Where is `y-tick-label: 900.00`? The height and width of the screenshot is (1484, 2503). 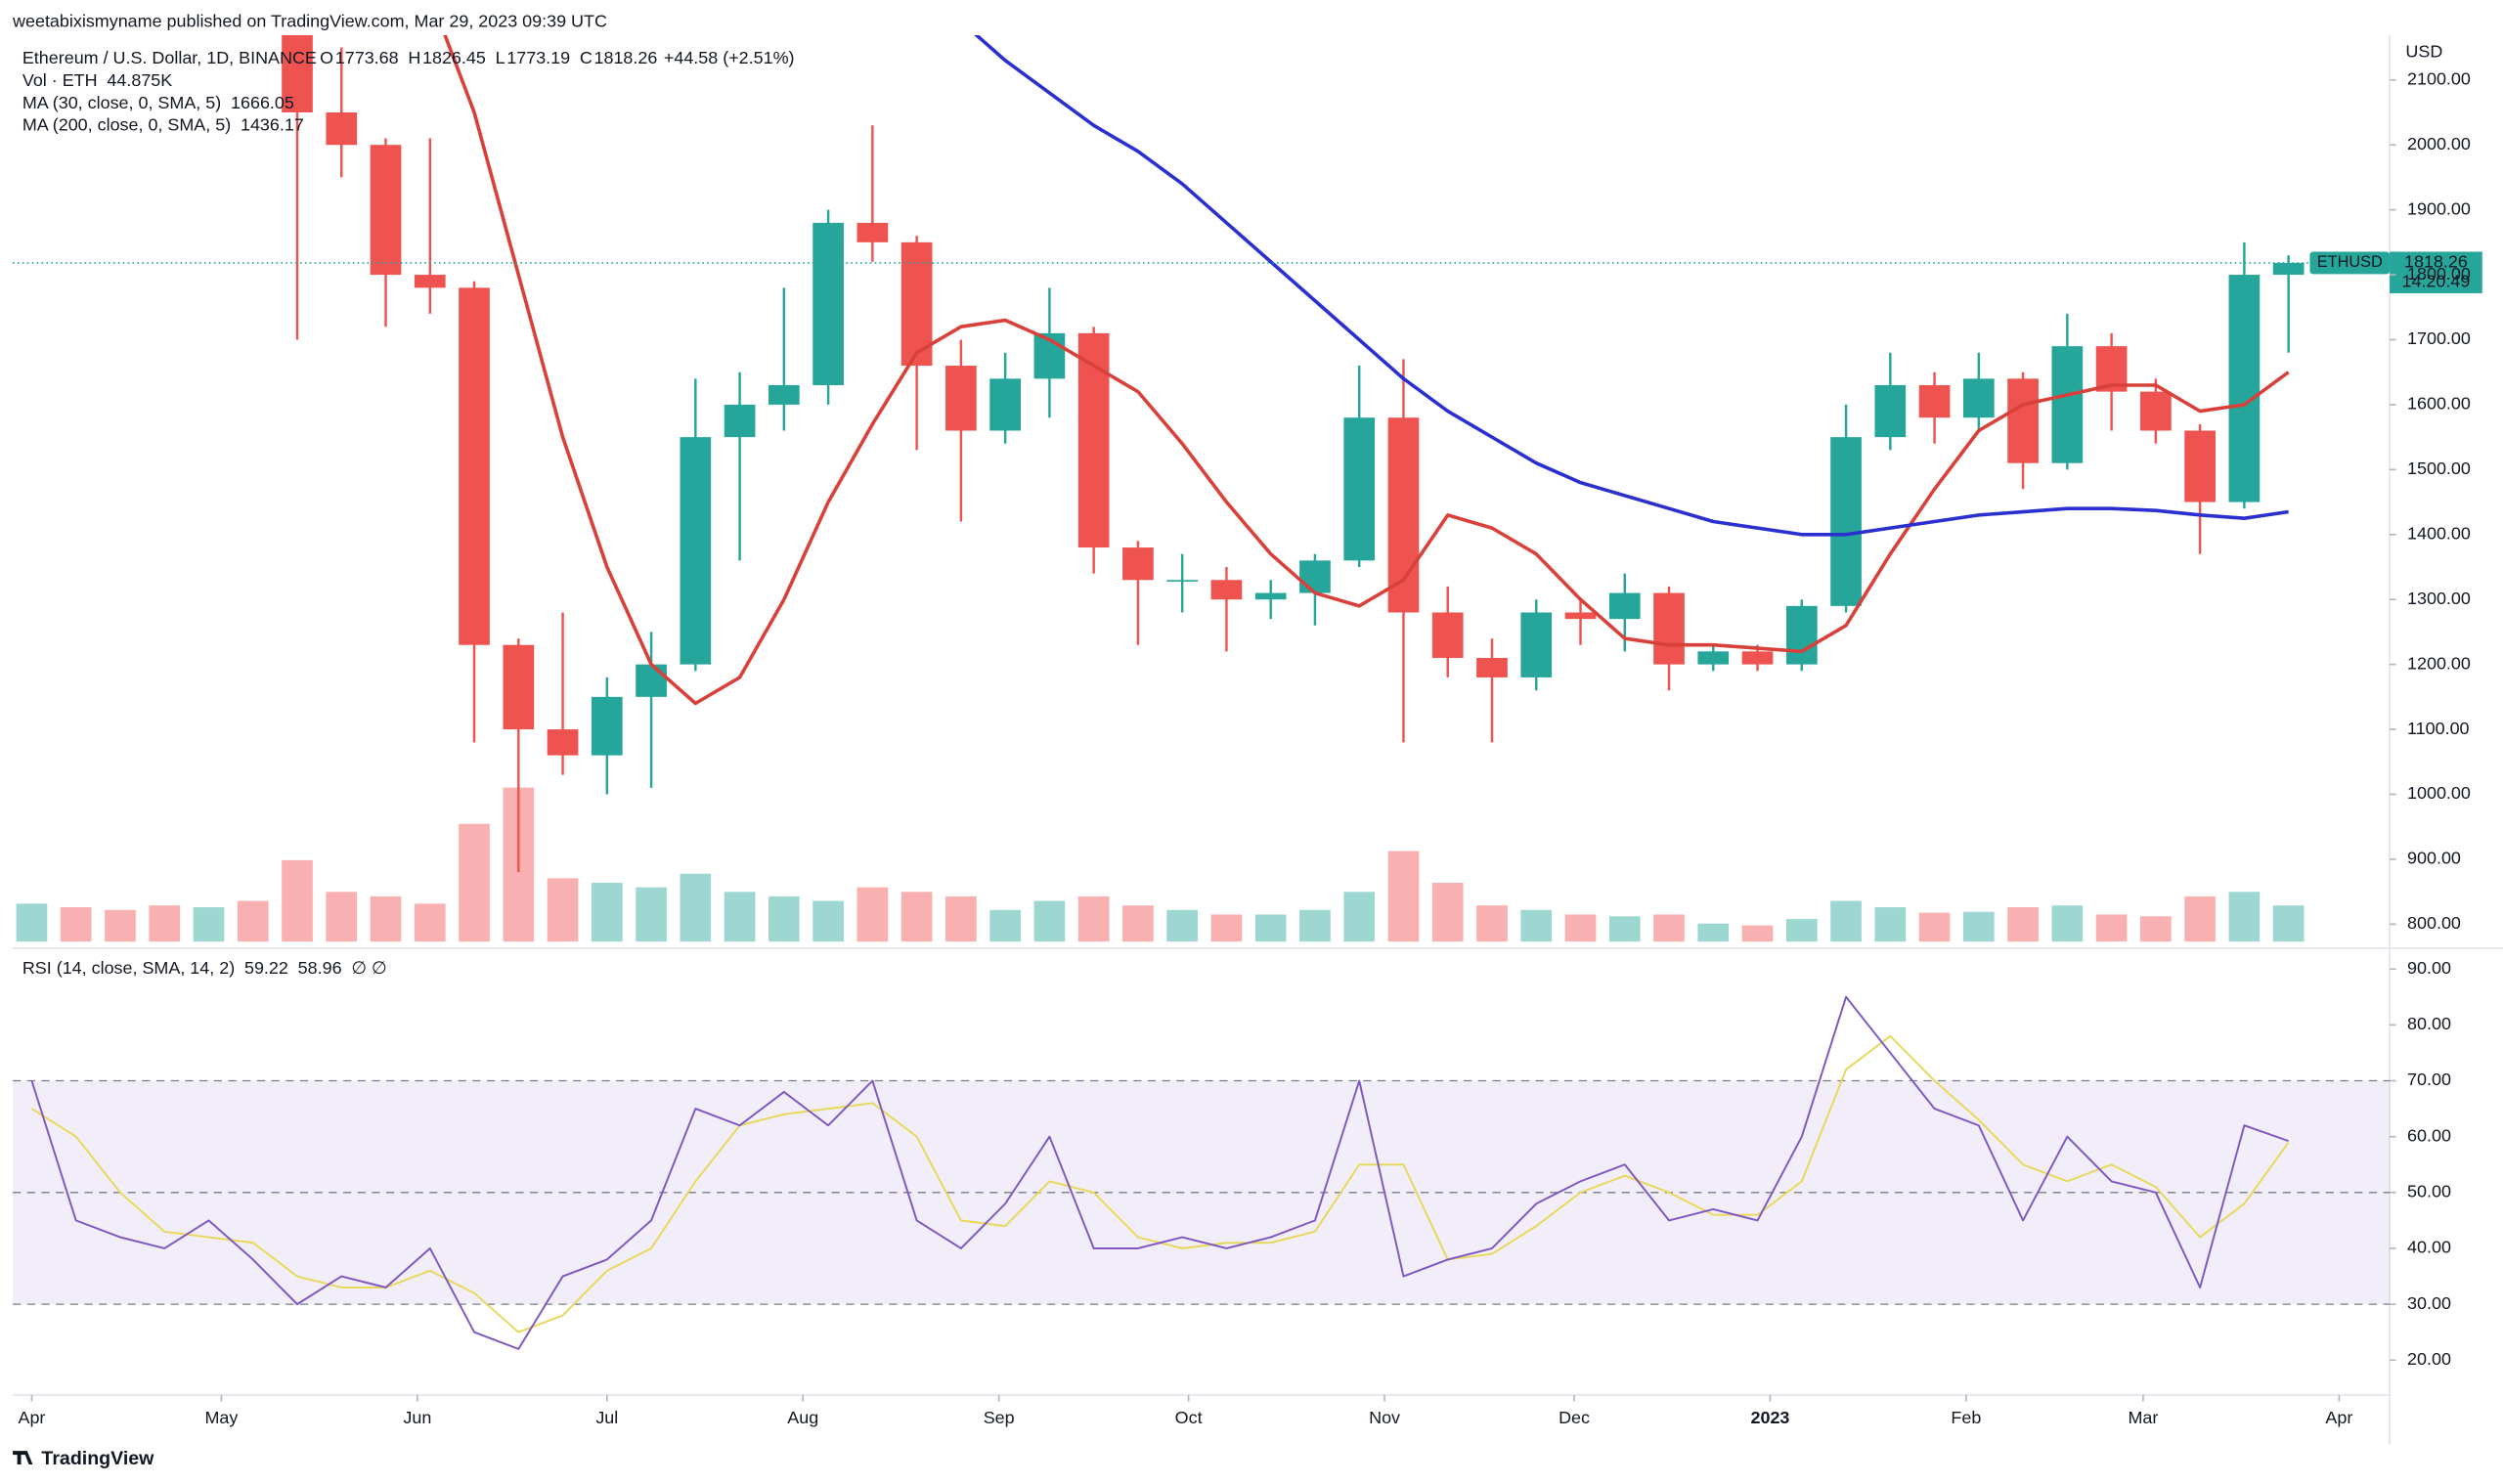
y-tick-label: 900.00 is located at coordinates (2434, 858).